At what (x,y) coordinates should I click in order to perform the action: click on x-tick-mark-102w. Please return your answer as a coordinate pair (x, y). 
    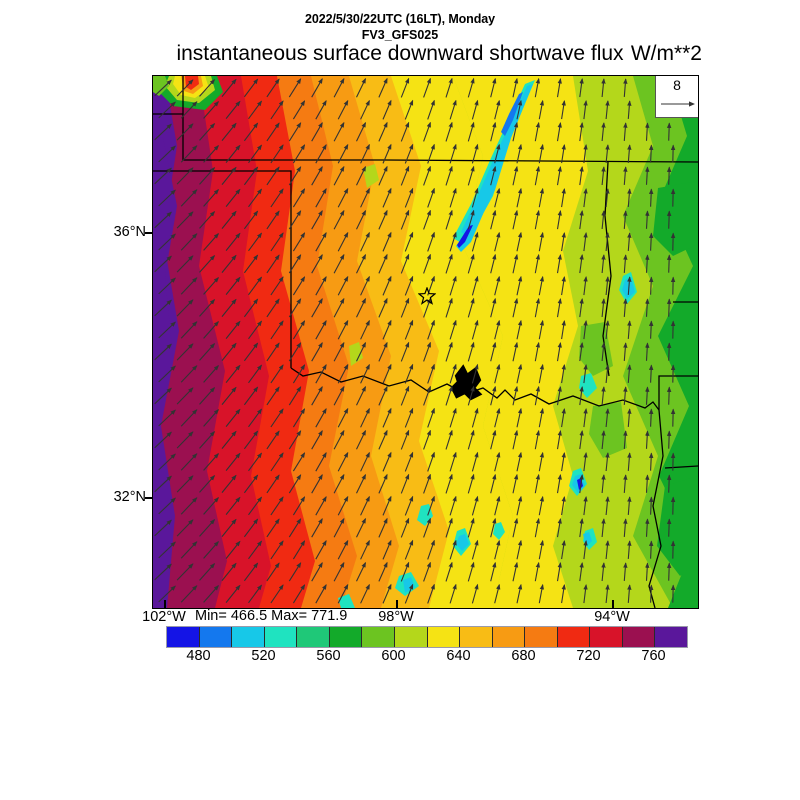
    Looking at the image, I should click on (165, 604).